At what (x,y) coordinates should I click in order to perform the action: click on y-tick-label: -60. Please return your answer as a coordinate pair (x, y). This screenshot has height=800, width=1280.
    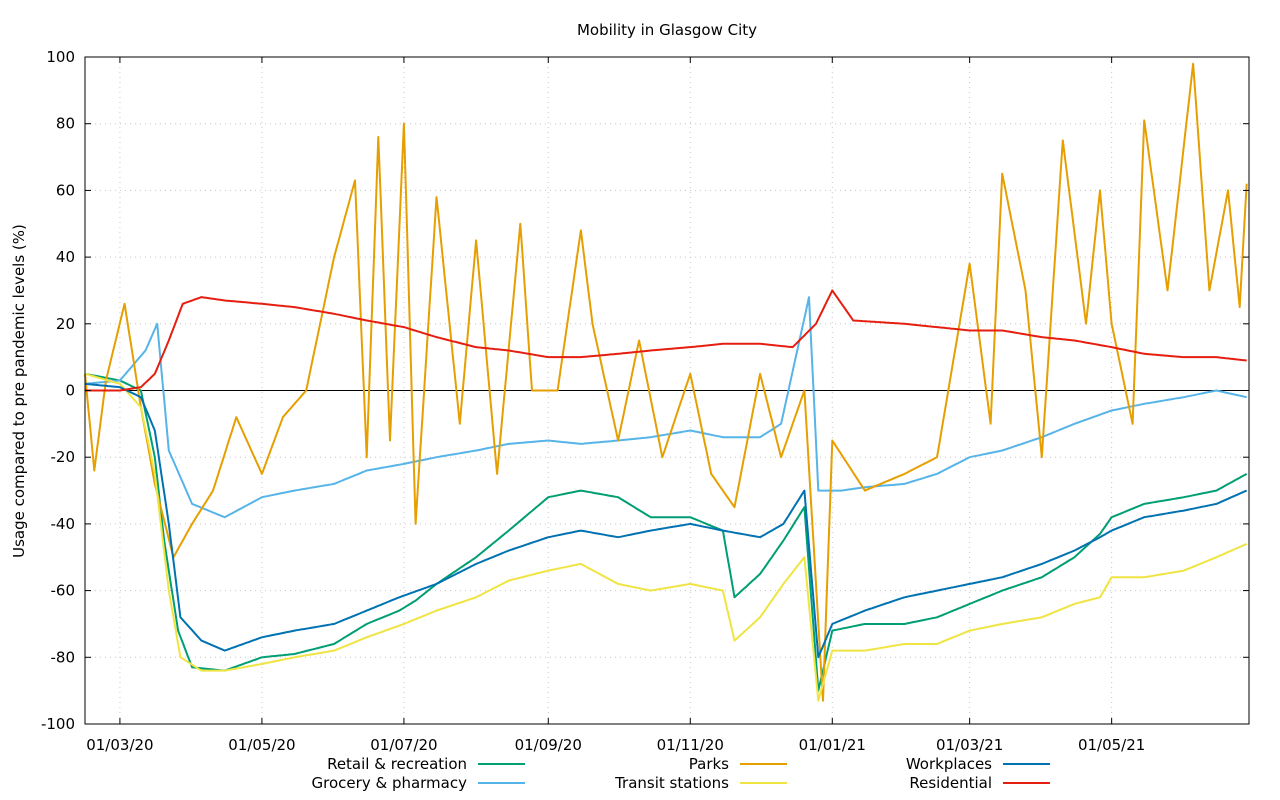
    Looking at the image, I should click on (63, 591).